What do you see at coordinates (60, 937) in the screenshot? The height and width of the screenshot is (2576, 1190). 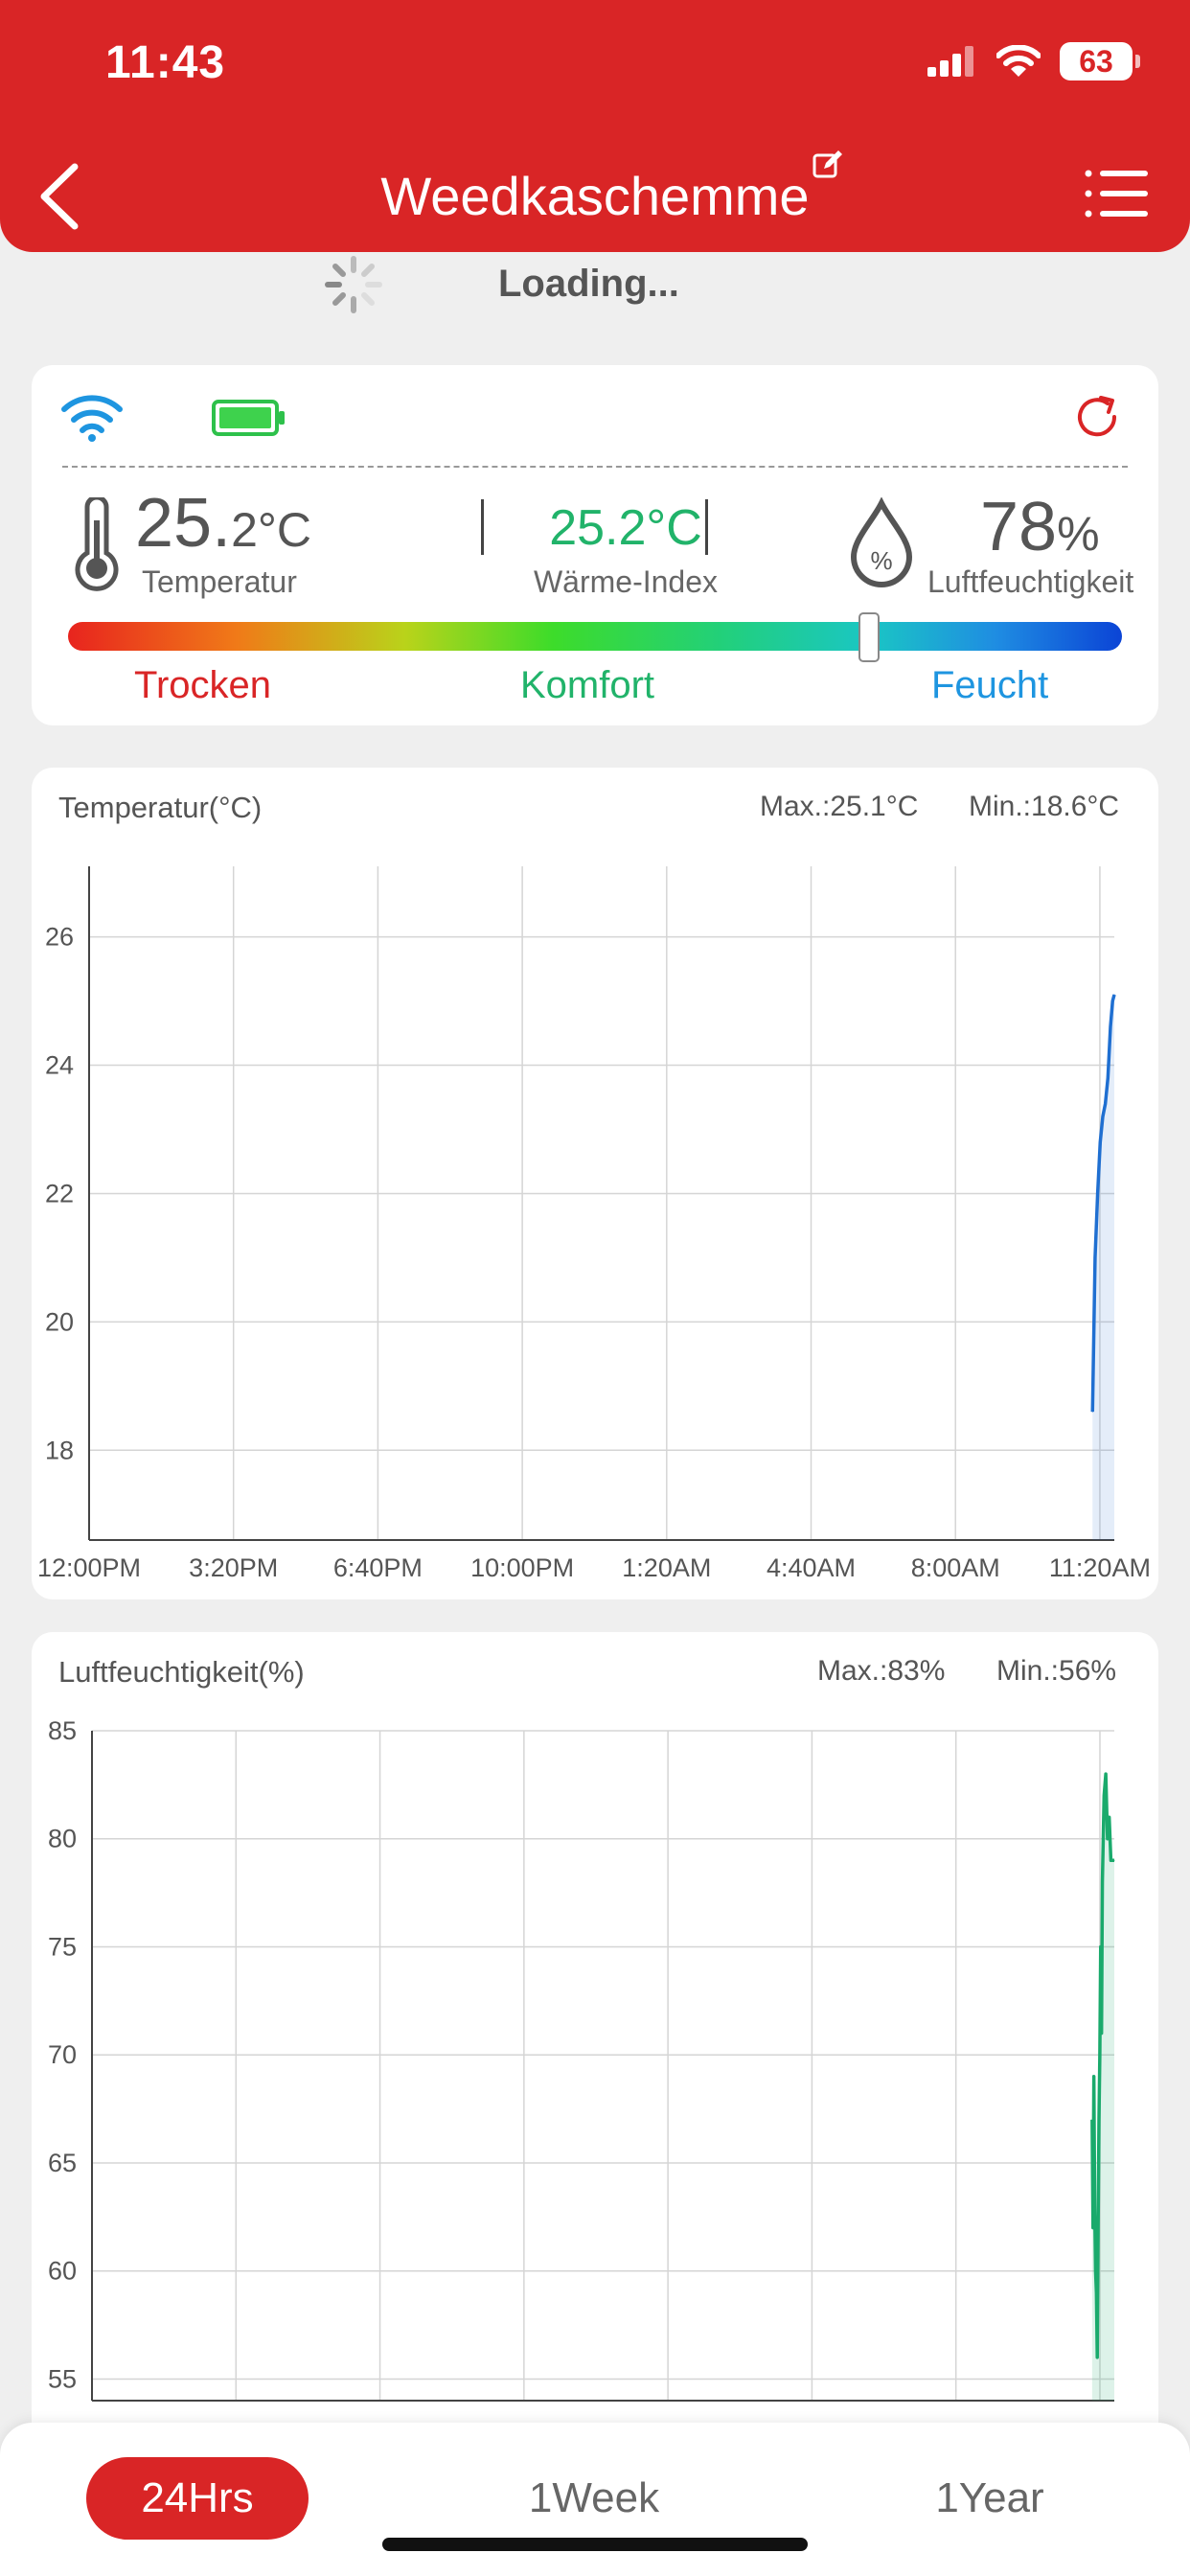 I see `temperature-y-tick-label: 26` at bounding box center [60, 937].